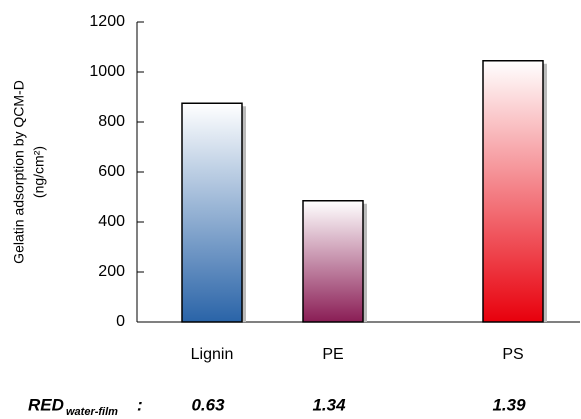  I want to click on y-tick-label: 1000, so click(107, 71).